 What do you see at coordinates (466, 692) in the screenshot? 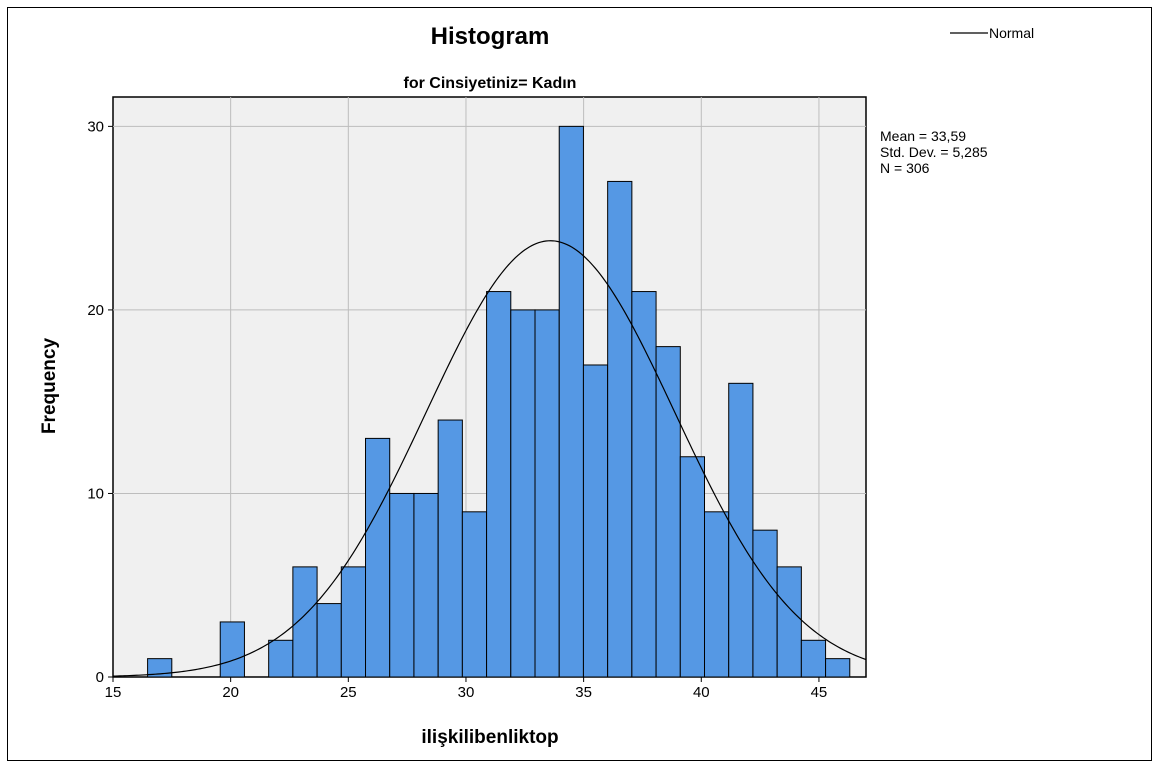
I see `x-tick-label: 30` at bounding box center [466, 692].